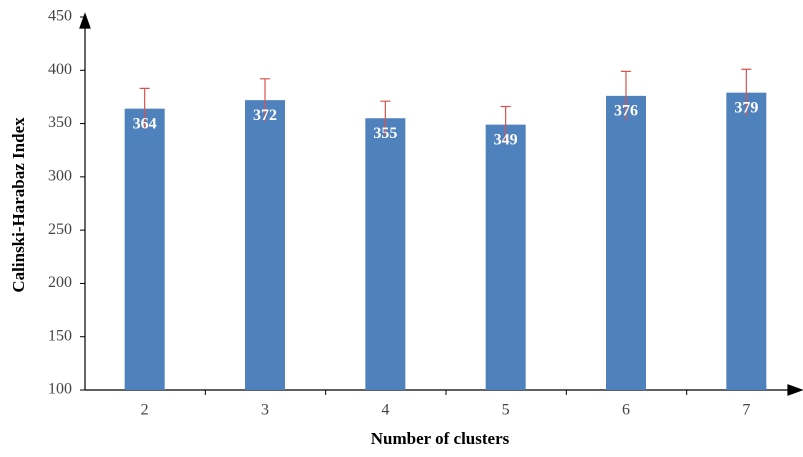 Image resolution: width=803 pixels, height=457 pixels. What do you see at coordinates (60, 122) in the screenshot?
I see `y-tick-label: 350` at bounding box center [60, 122].